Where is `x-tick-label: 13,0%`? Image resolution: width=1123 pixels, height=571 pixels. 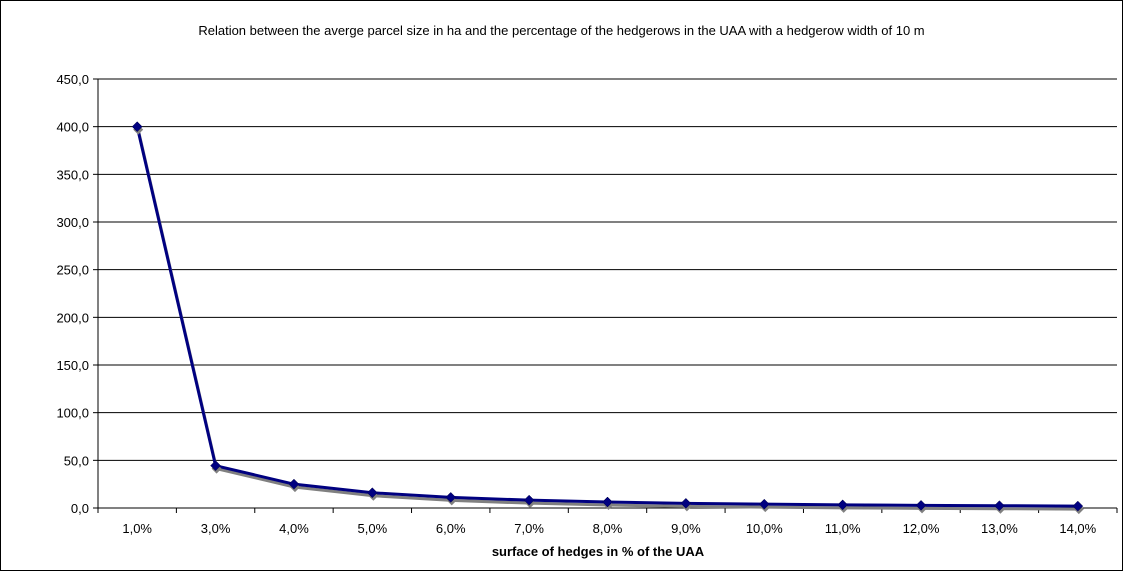 x-tick-label: 13,0% is located at coordinates (999, 528).